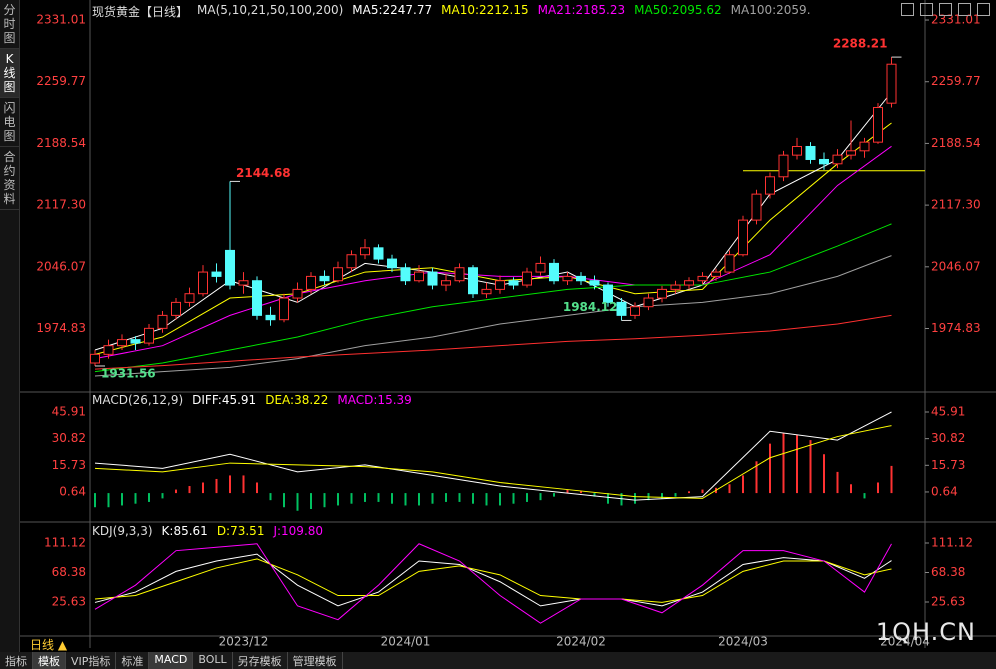 The image size is (996, 669). I want to click on toolbar-button: 管理模板, so click(315, 660).